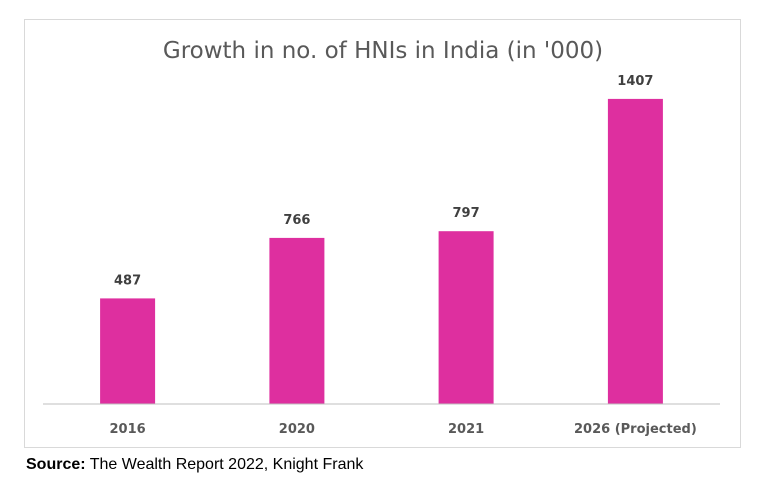  I want to click on x-tick-label: 2020, so click(297, 429).